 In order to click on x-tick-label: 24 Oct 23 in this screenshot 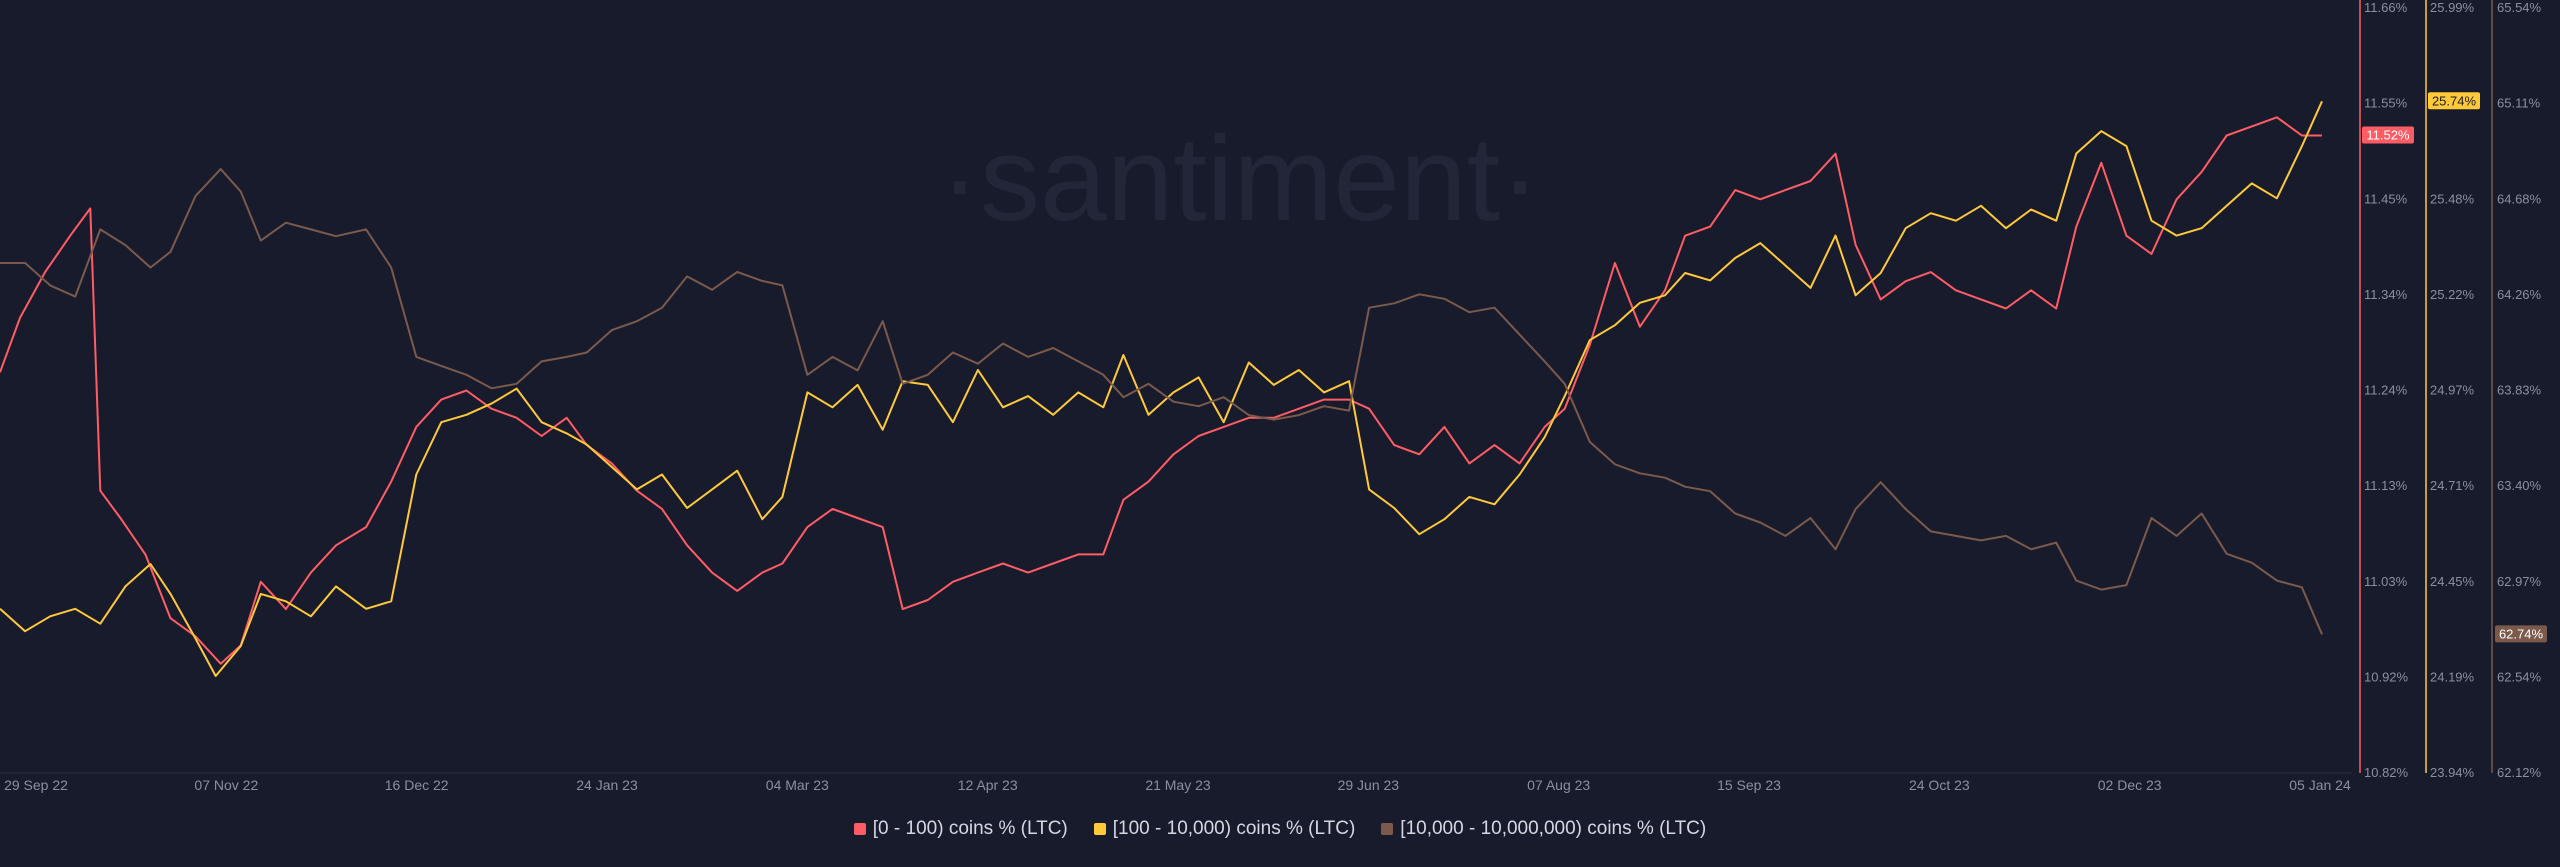, I will do `click(1939, 785)`.